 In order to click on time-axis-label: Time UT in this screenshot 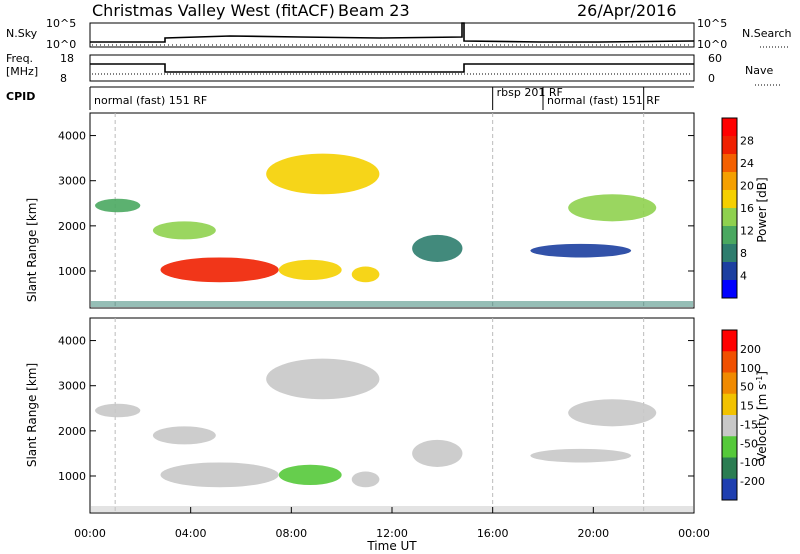, I will do `click(391, 546)`.